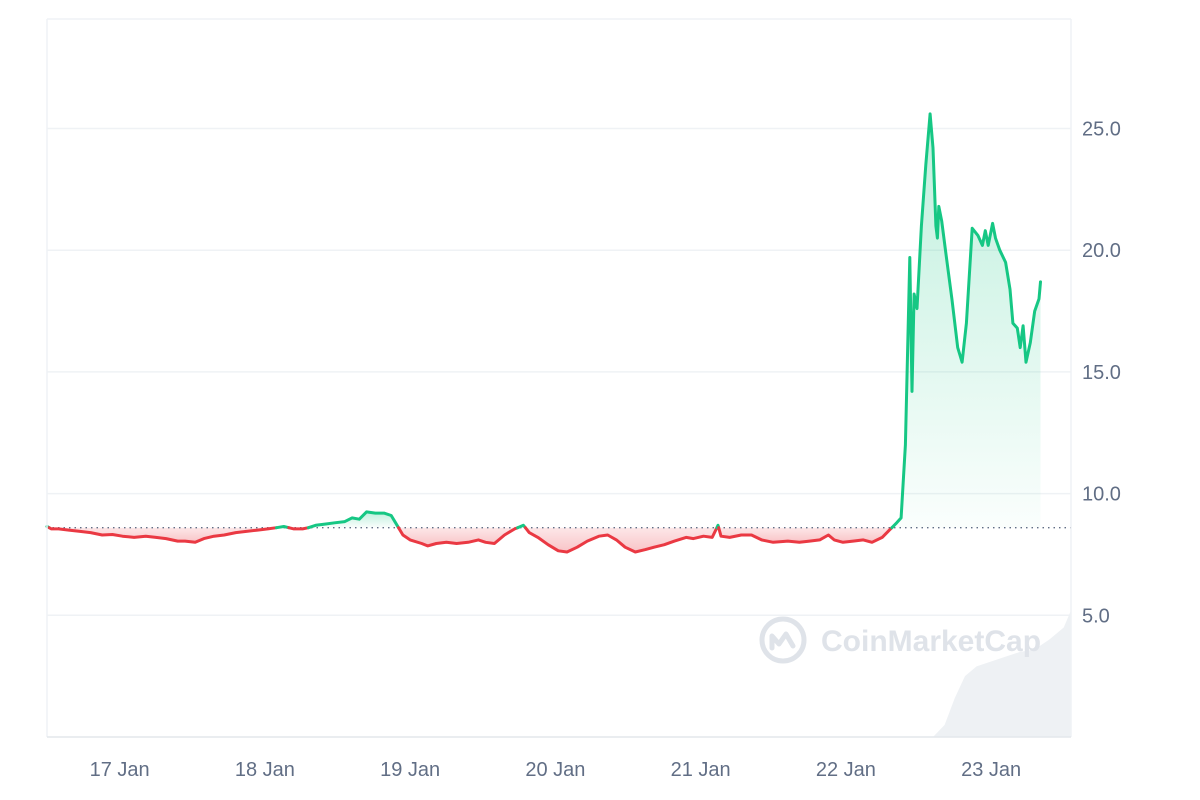  What do you see at coordinates (410, 770) in the screenshot?
I see `x-tick-label: 19 Jan` at bounding box center [410, 770].